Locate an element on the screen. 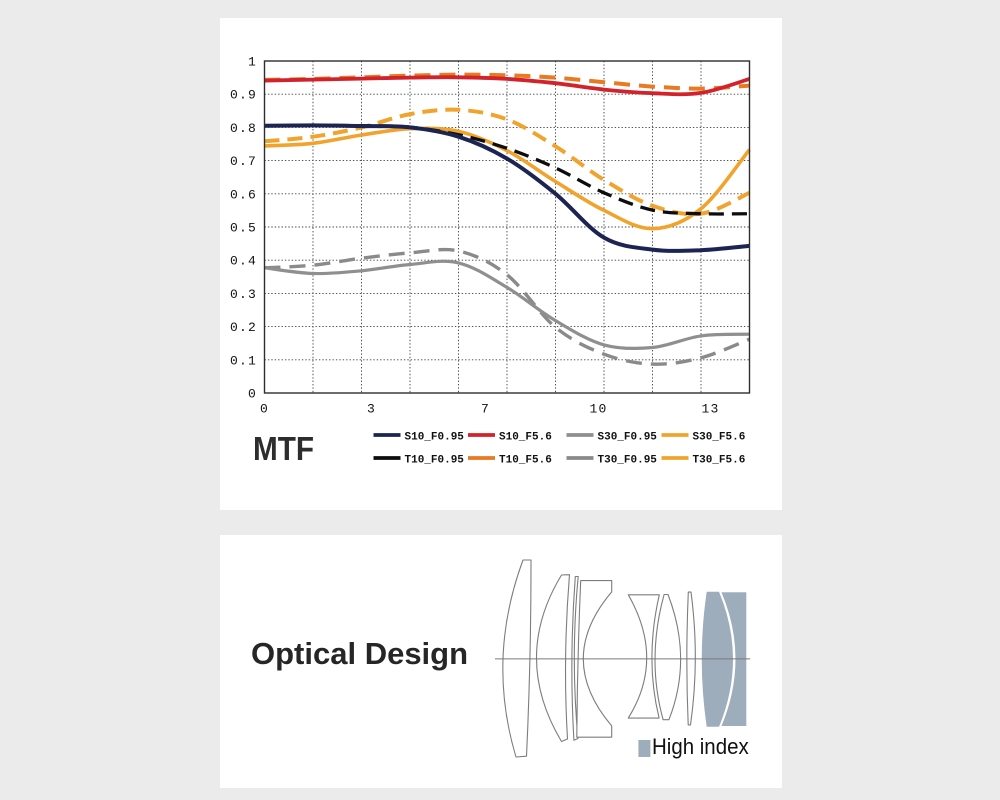 The width and height of the screenshot is (1000, 800). svg-text: S30_F0.95 is located at coordinates (627, 438).